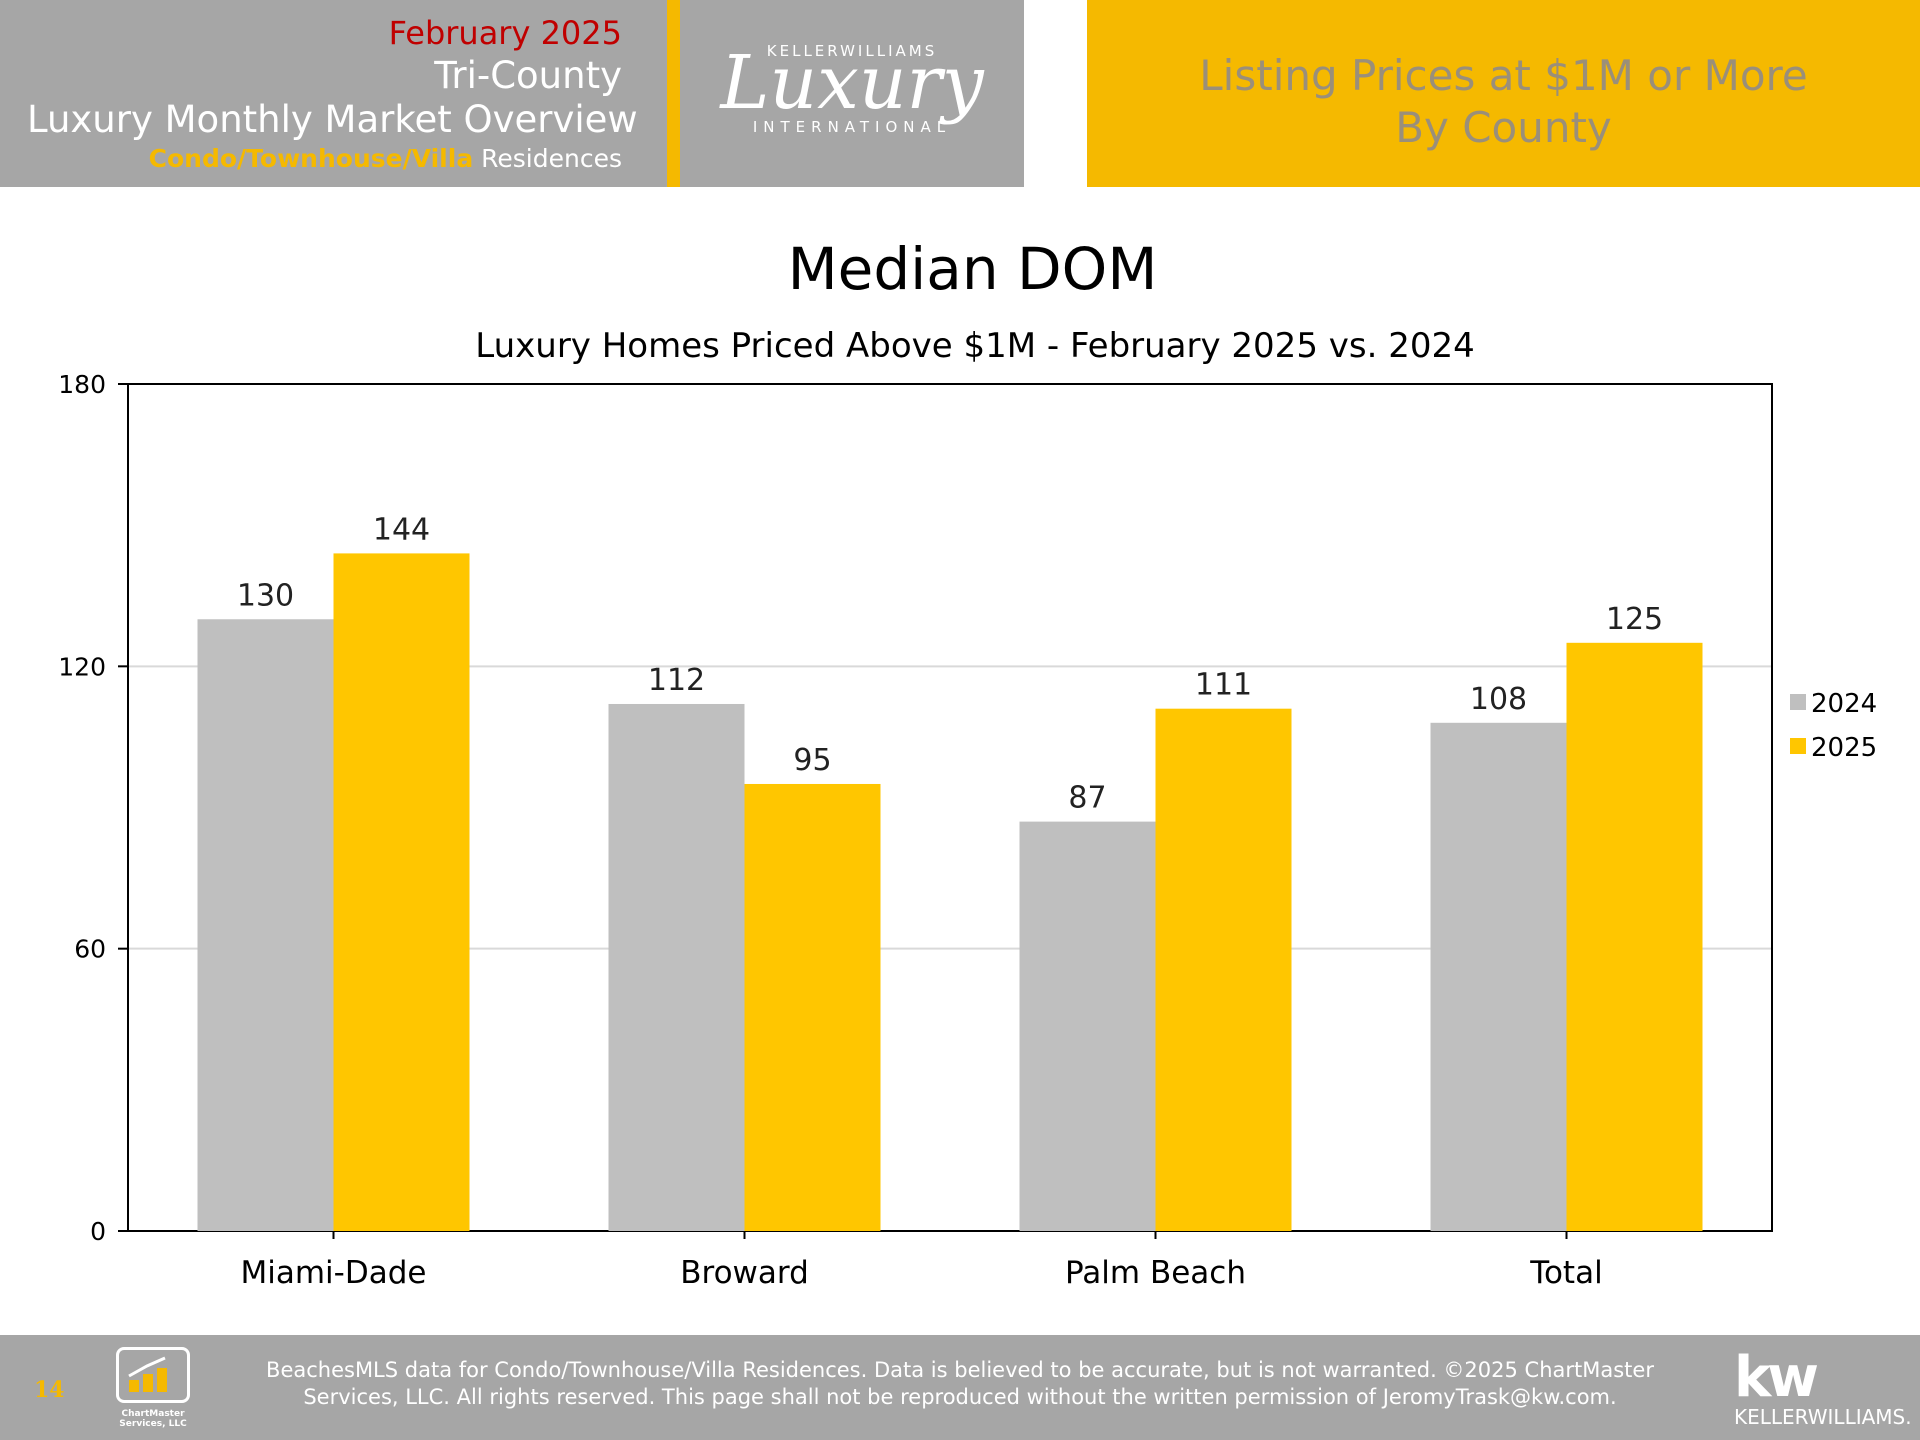 Image resolution: width=1920 pixels, height=1440 pixels. I want to click on page-number: 14, so click(49, 1390).